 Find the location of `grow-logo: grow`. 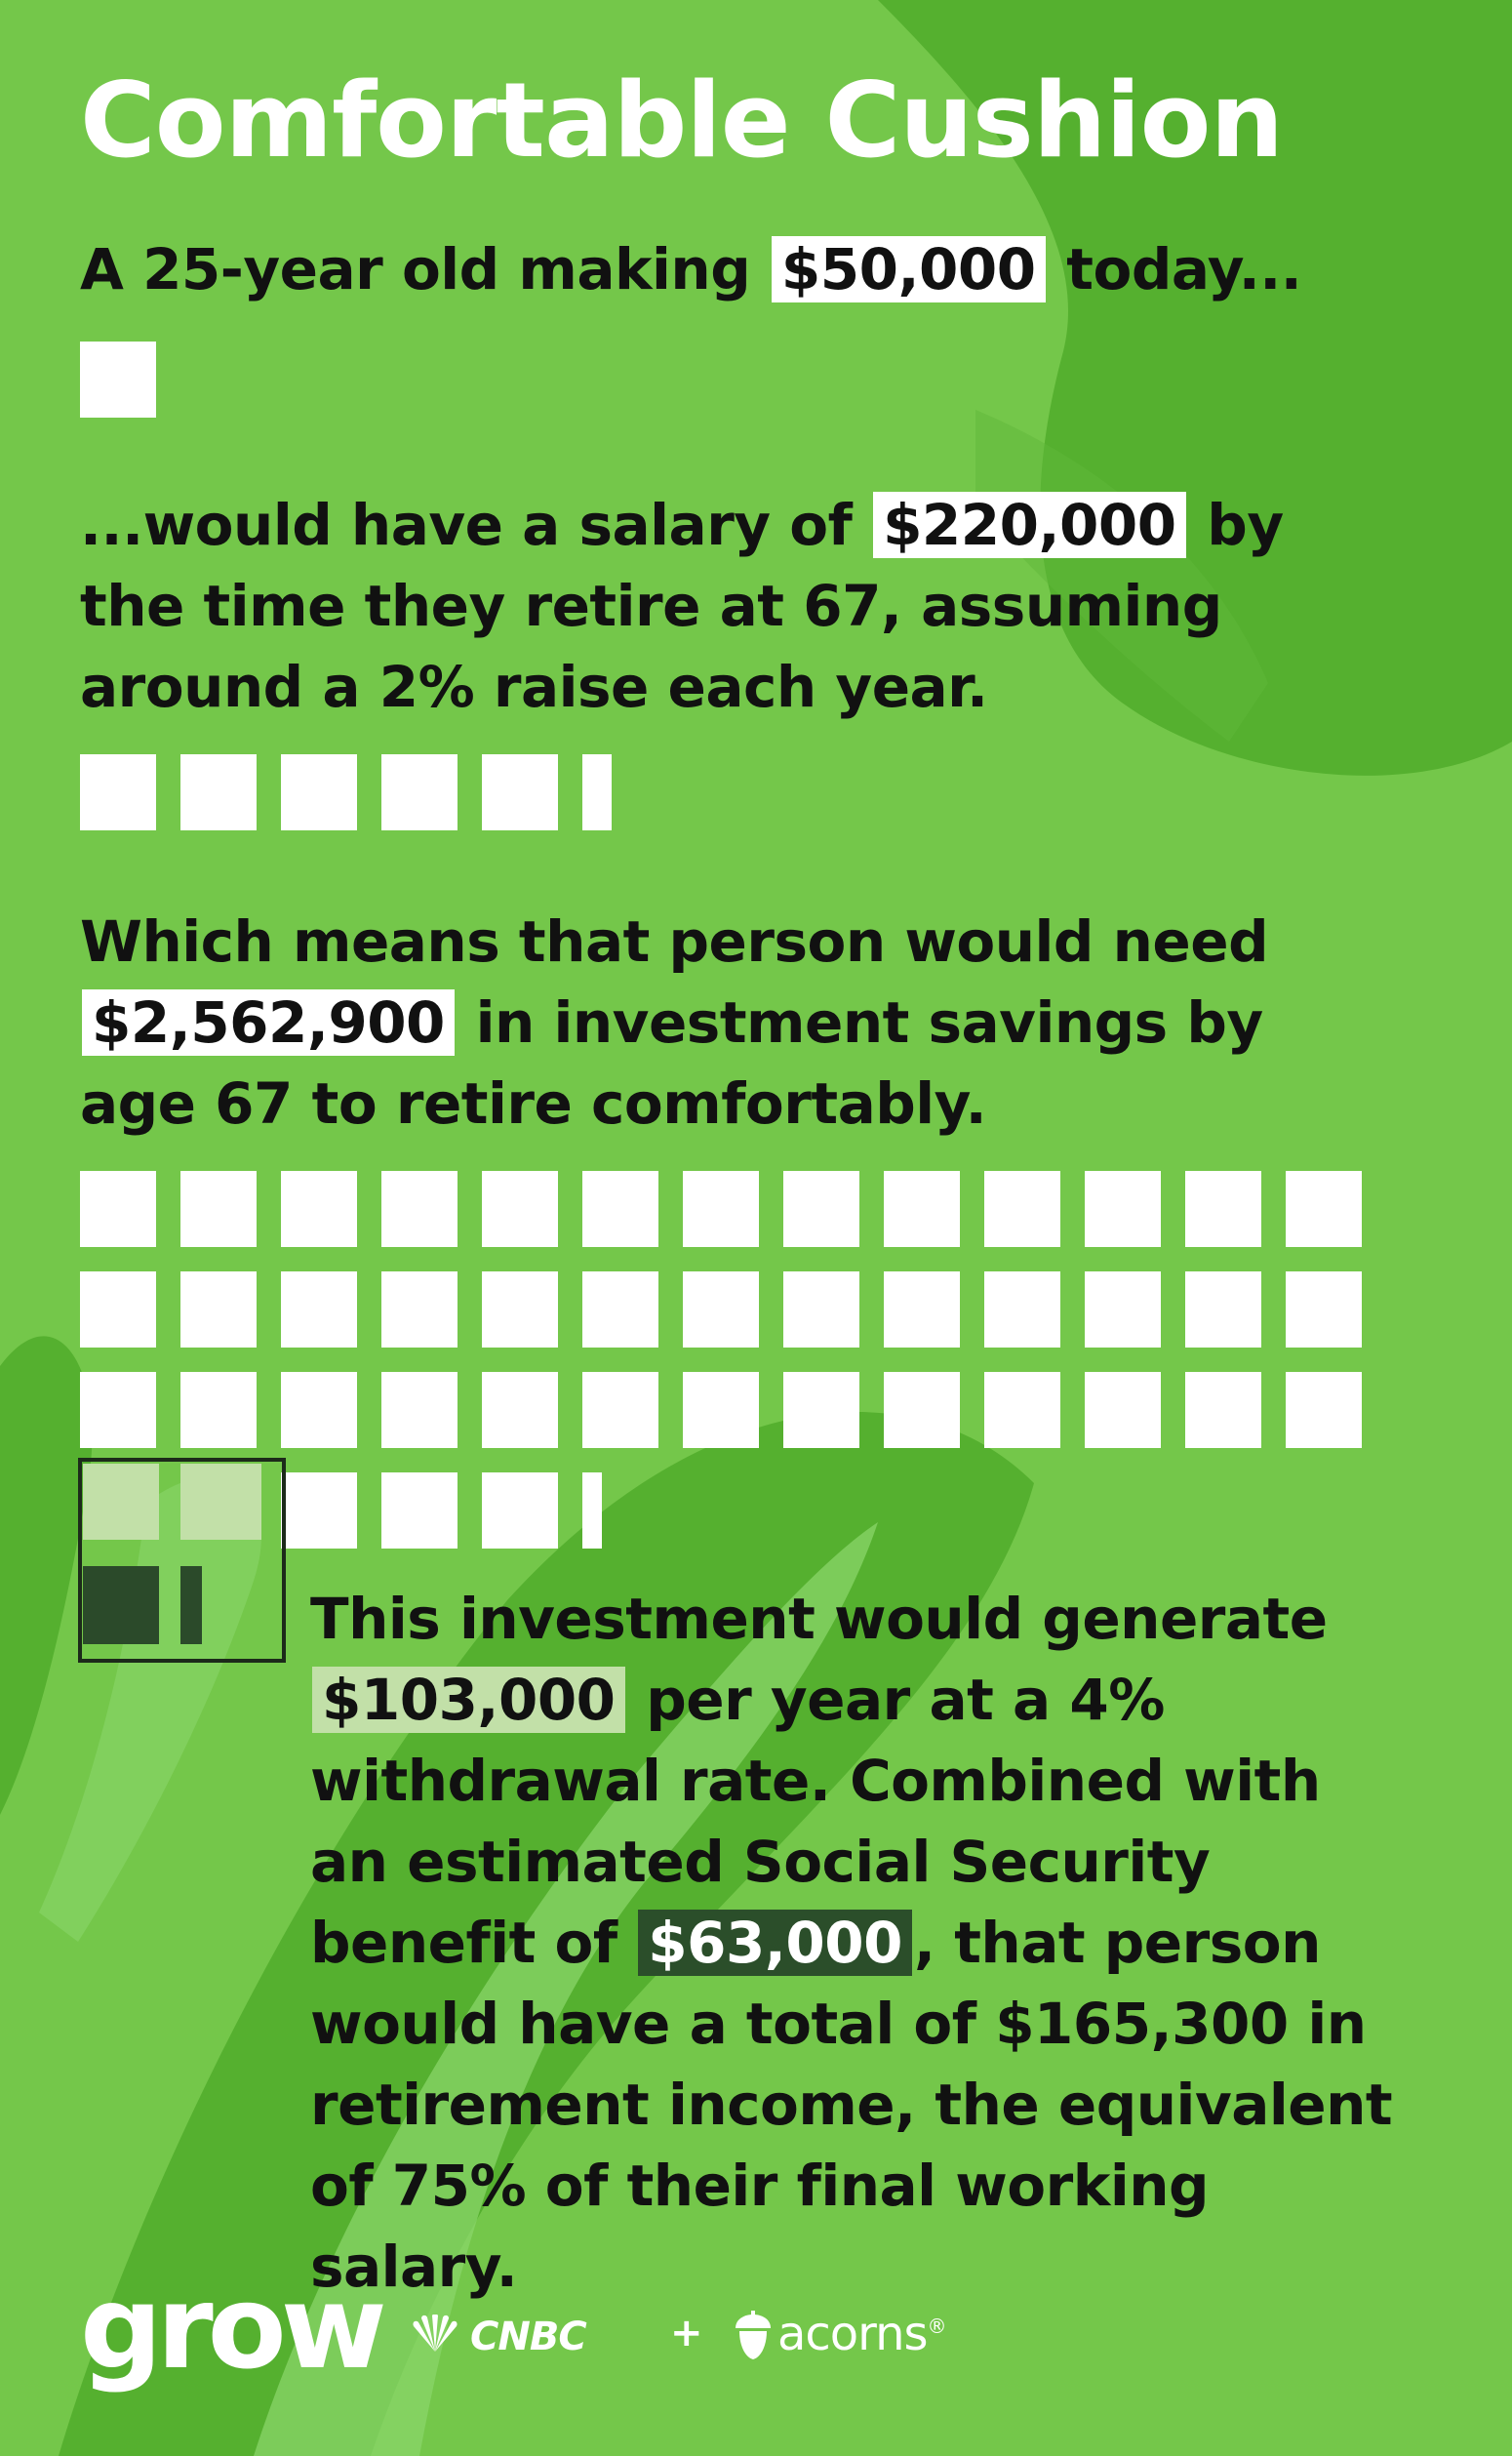

grow-logo: grow is located at coordinates (233, 2328).